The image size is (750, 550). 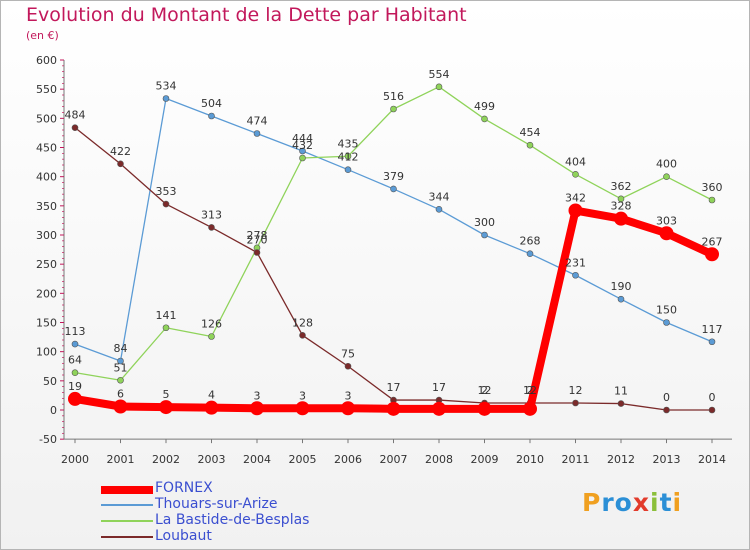 I want to click on data-label: 267, so click(x=712, y=241).